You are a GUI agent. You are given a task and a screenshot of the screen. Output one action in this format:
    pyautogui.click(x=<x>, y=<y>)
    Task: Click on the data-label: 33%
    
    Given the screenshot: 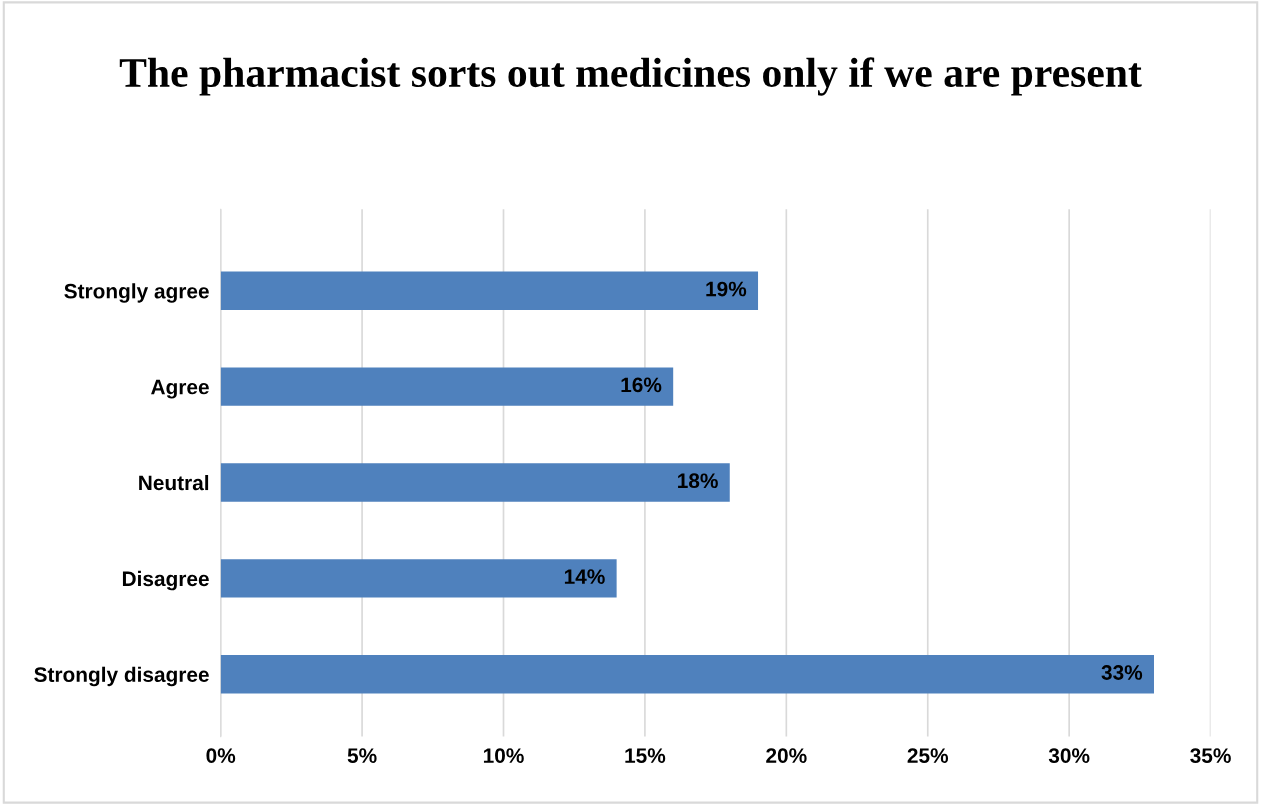 What is the action you would take?
    pyautogui.click(x=1122, y=672)
    